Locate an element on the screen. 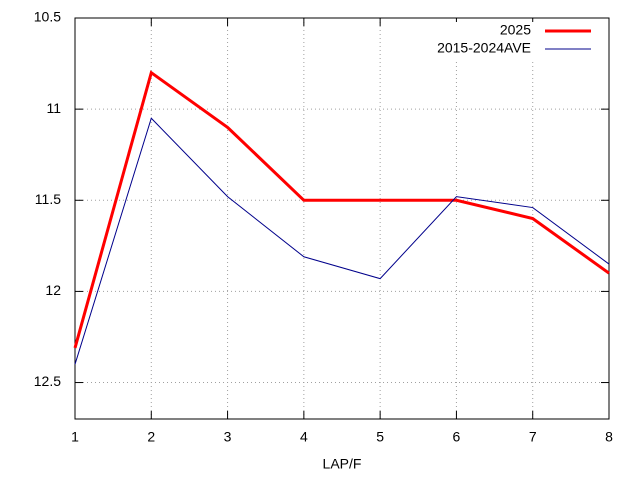 Image resolution: width=640 pixels, height=480 pixels. x-tick-label: 6 is located at coordinates (457, 437).